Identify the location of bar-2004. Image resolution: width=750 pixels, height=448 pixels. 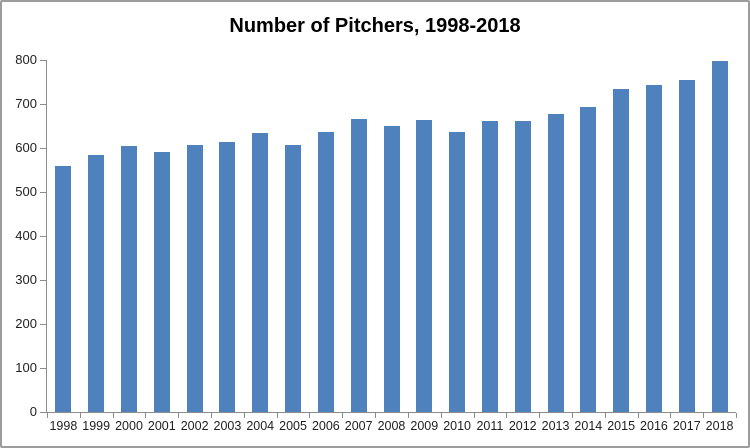
(260, 272).